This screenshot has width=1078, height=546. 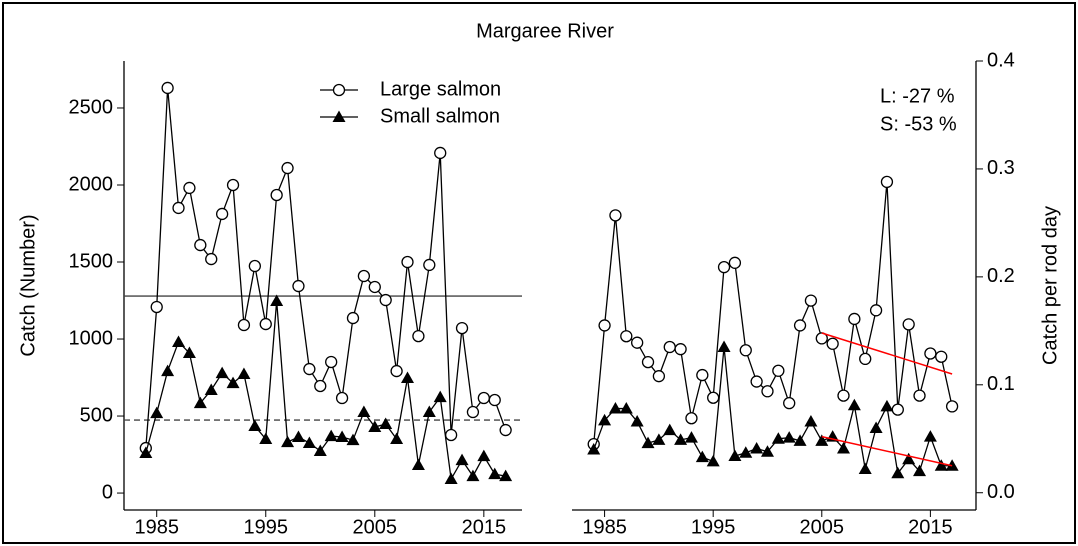 I want to click on y-tick-label: 0.2, so click(x=1001, y=276).